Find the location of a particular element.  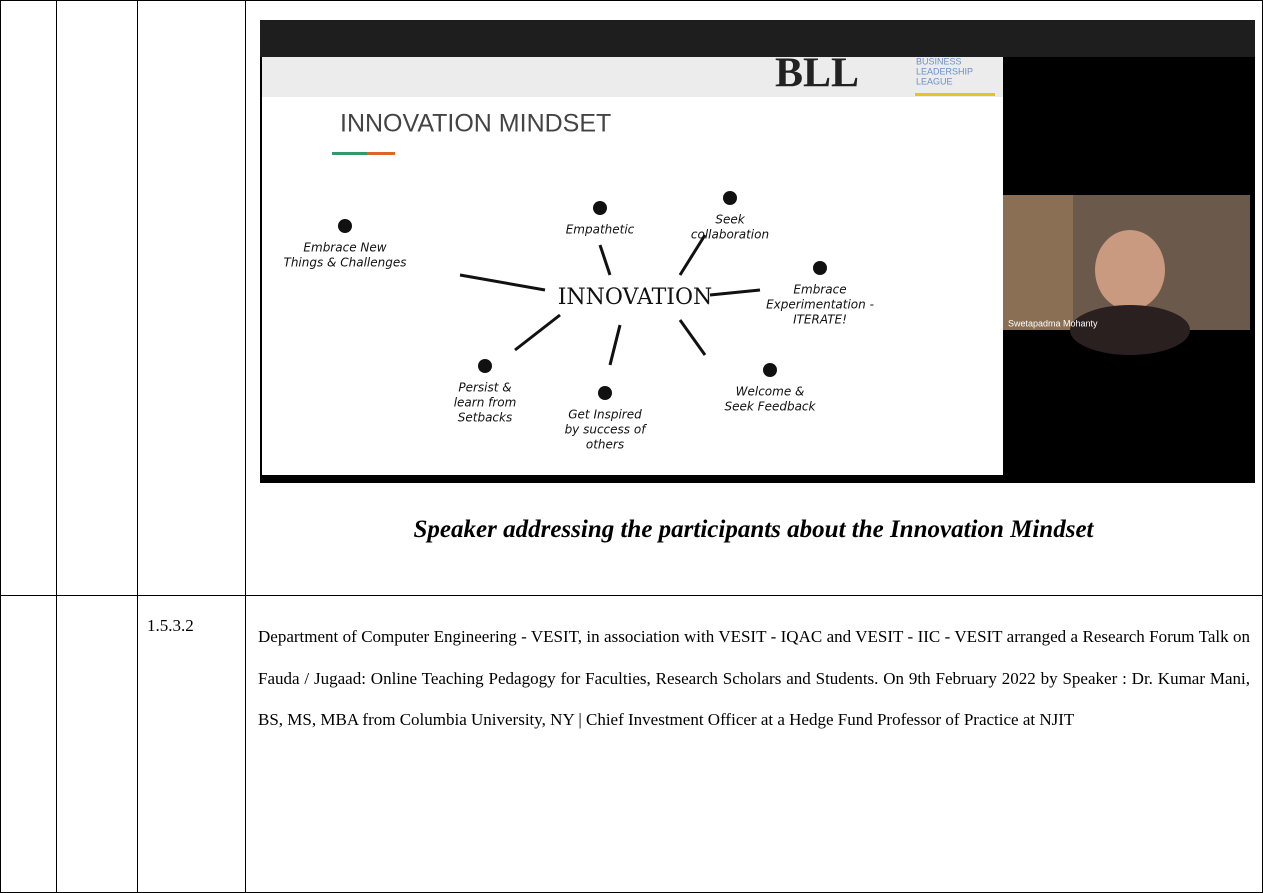

logo-subtext: LEADERSHIP is located at coordinates (944, 71).